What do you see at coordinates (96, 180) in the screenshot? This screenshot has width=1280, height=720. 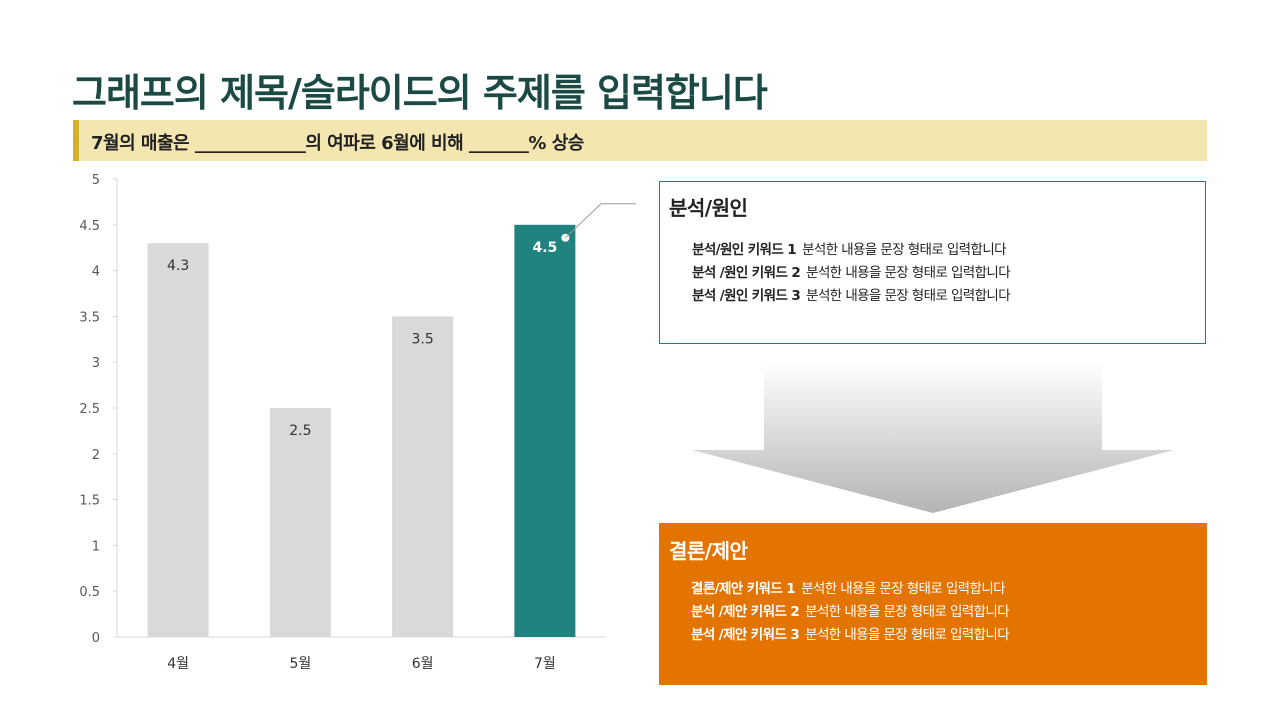 I see `y-tick-label: 5` at bounding box center [96, 180].